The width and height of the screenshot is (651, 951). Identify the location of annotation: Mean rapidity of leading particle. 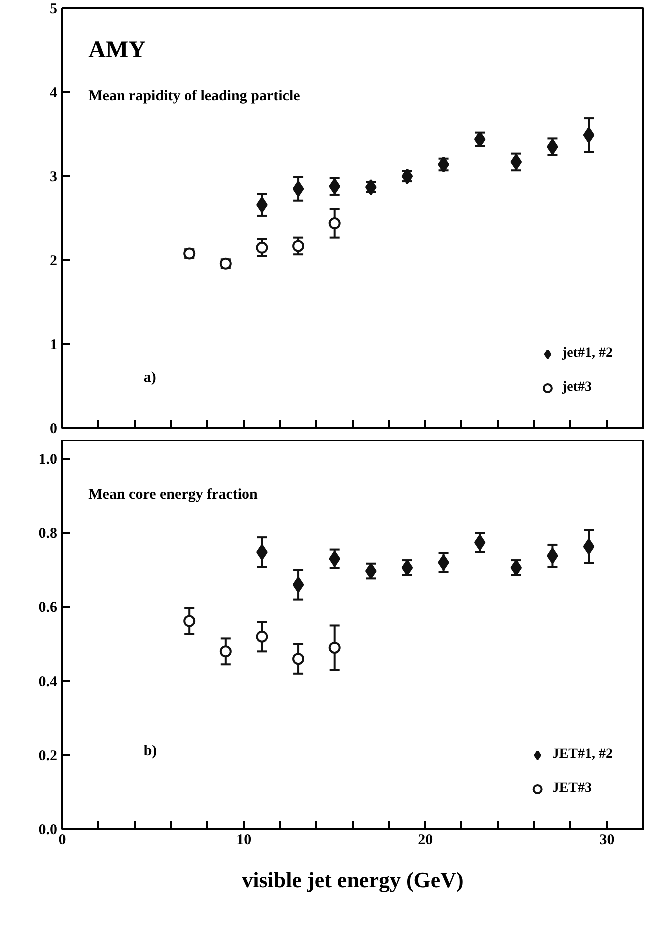
(194, 96).